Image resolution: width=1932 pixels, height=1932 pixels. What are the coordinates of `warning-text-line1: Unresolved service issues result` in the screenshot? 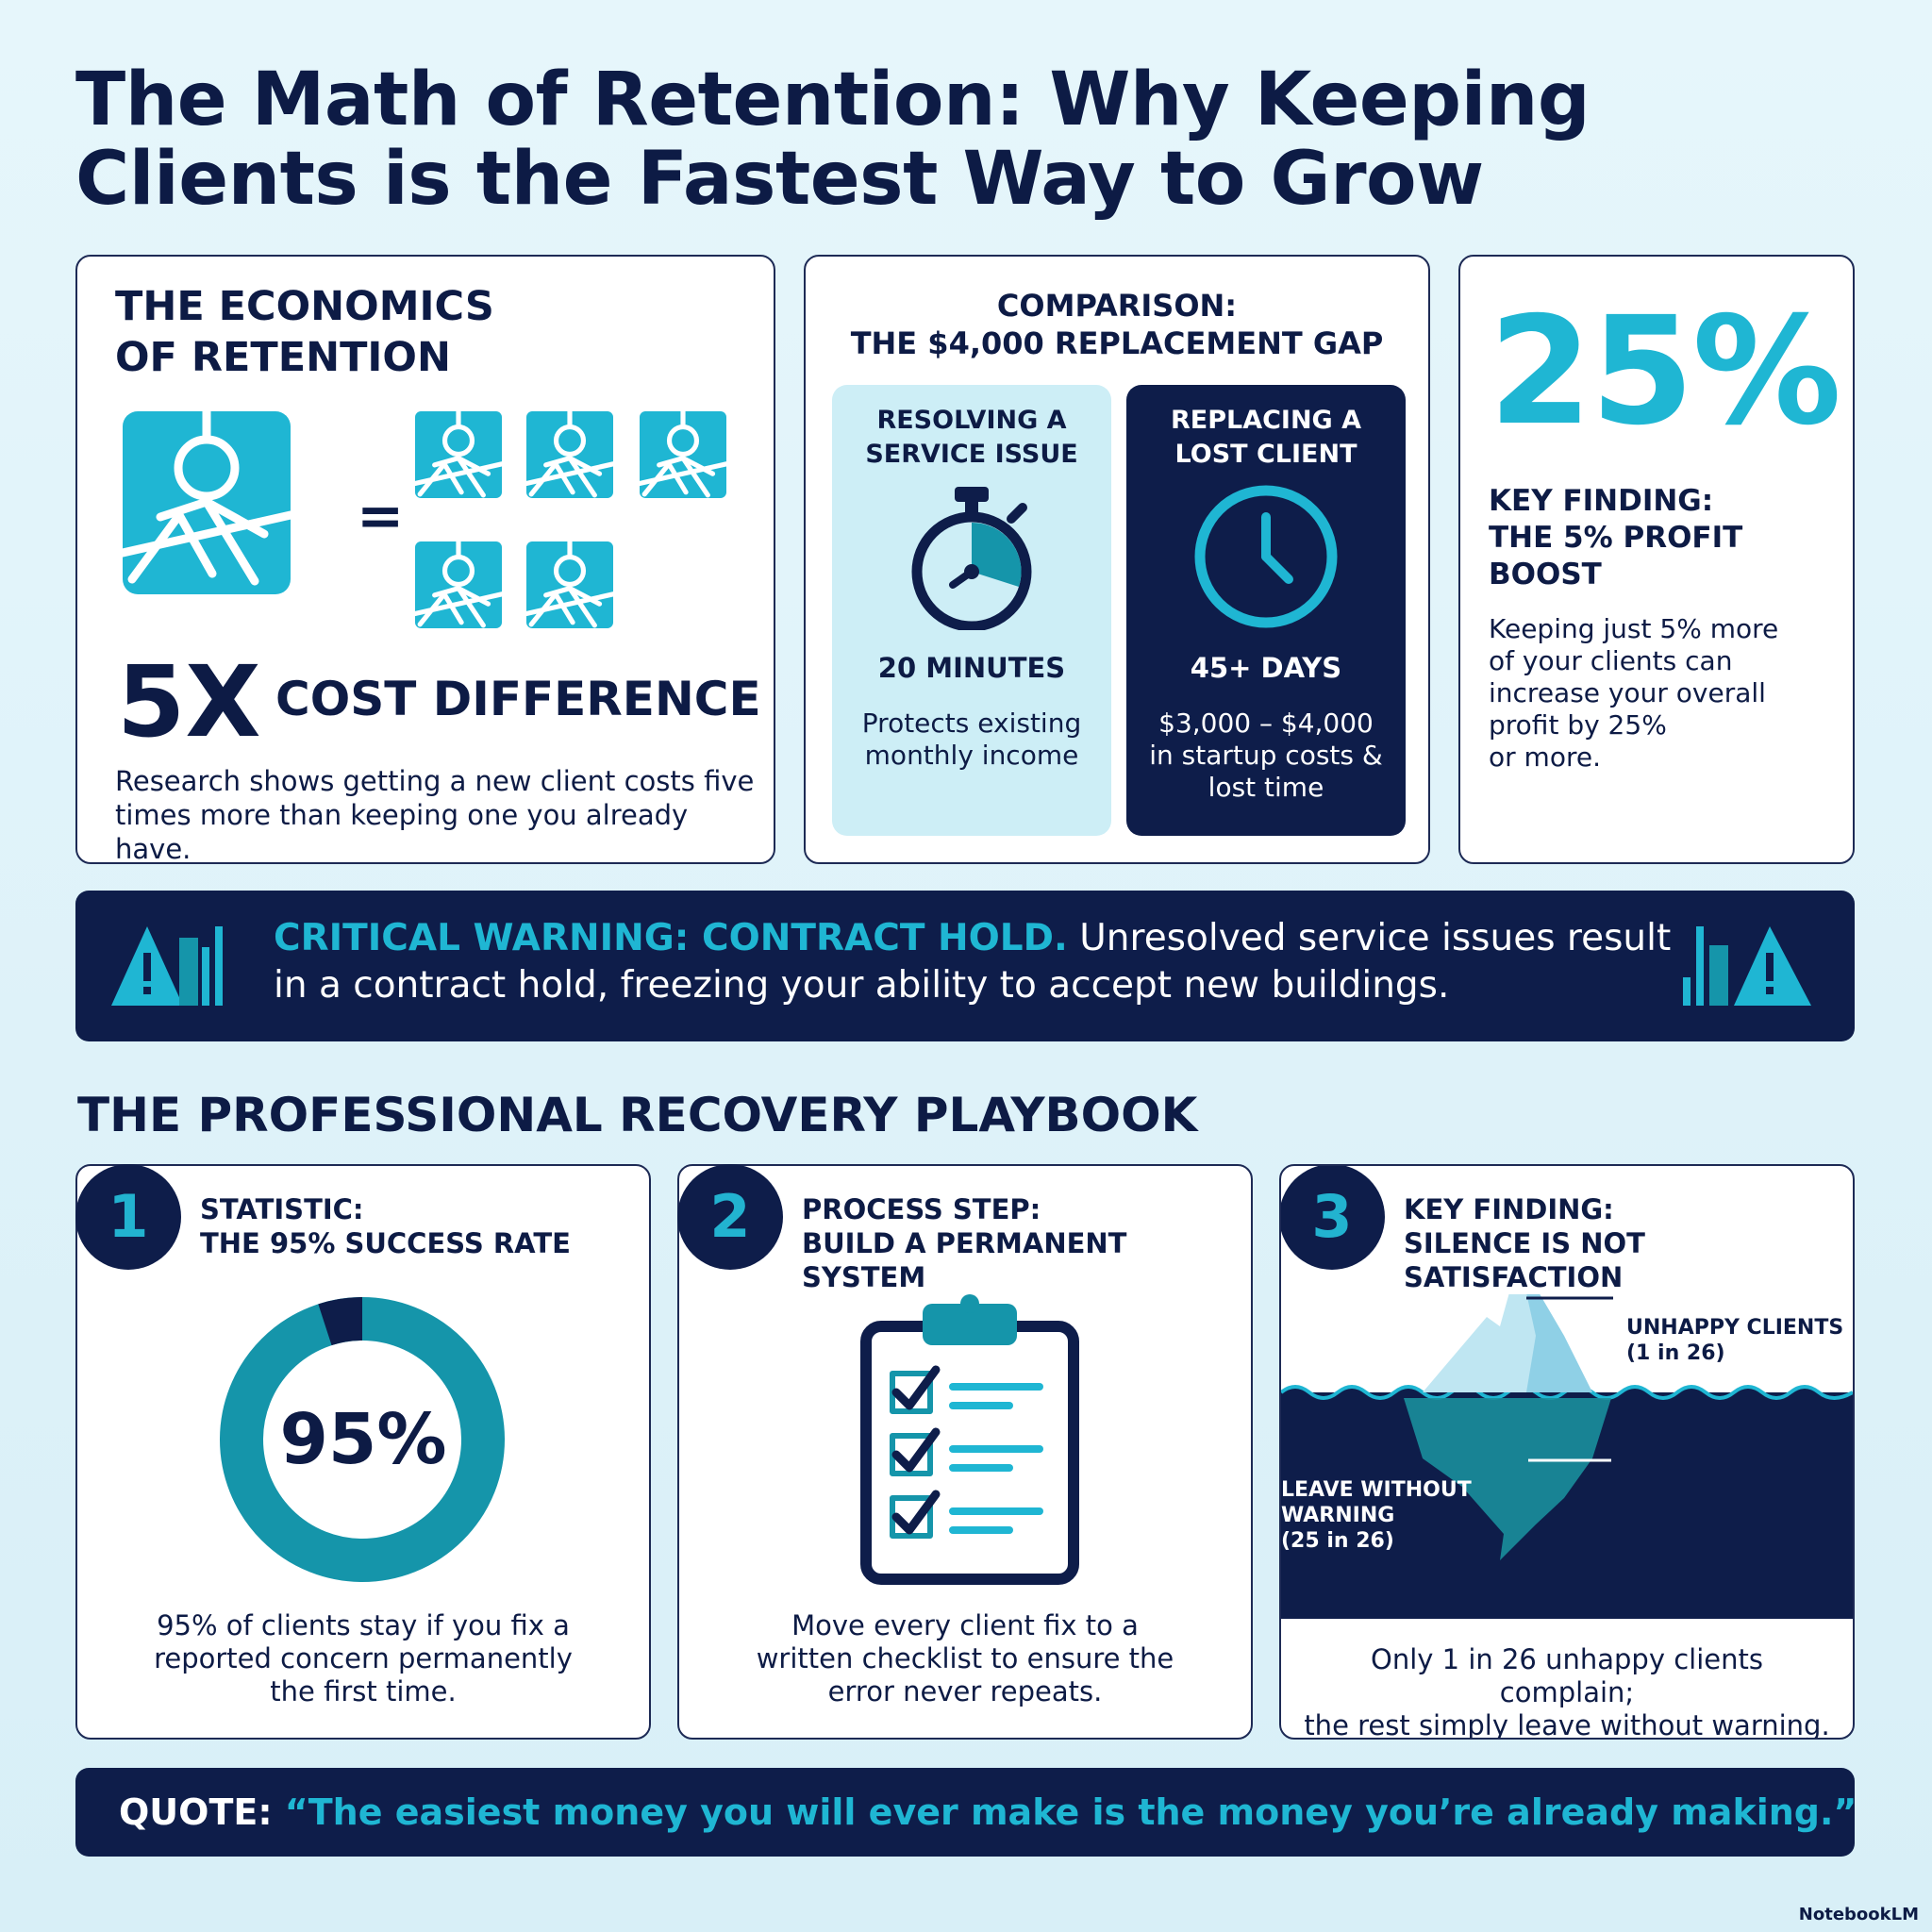 It's located at (1375, 938).